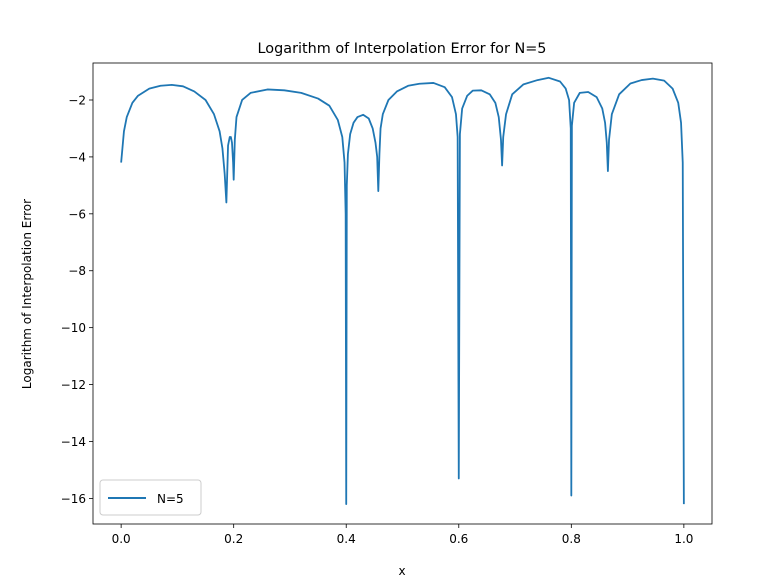 The image size is (784, 583). I want to click on x-tick-label: 0.8, so click(571, 539).